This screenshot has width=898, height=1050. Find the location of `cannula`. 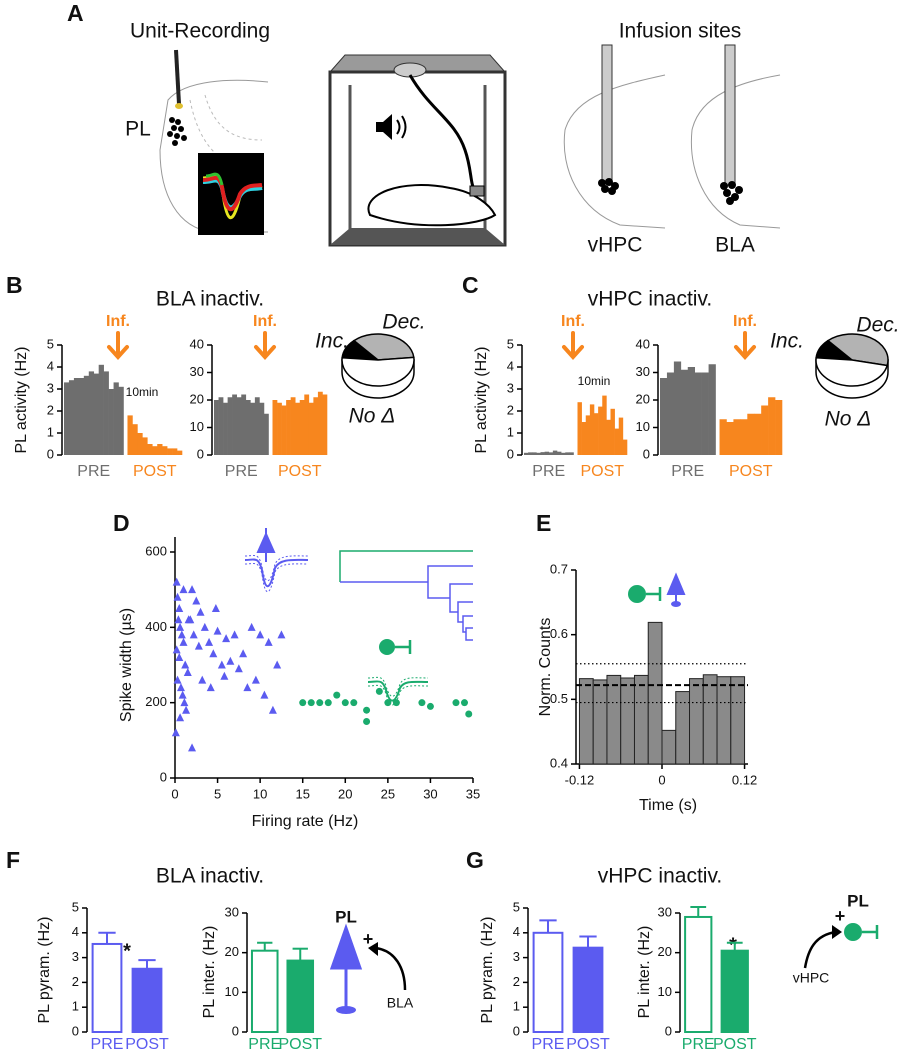

cannula is located at coordinates (730, 115).